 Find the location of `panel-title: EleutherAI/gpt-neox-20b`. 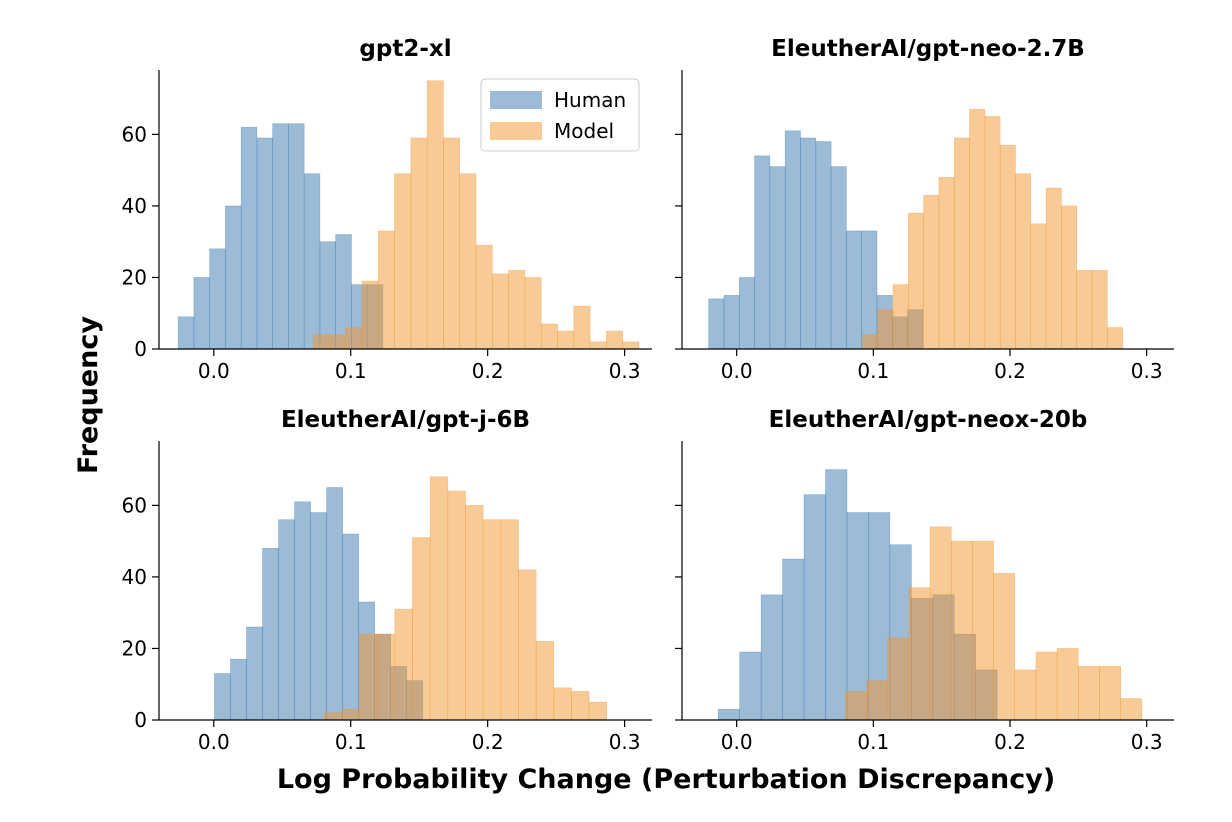

panel-title: EleutherAI/gpt-neox-20b is located at coordinates (928, 420).